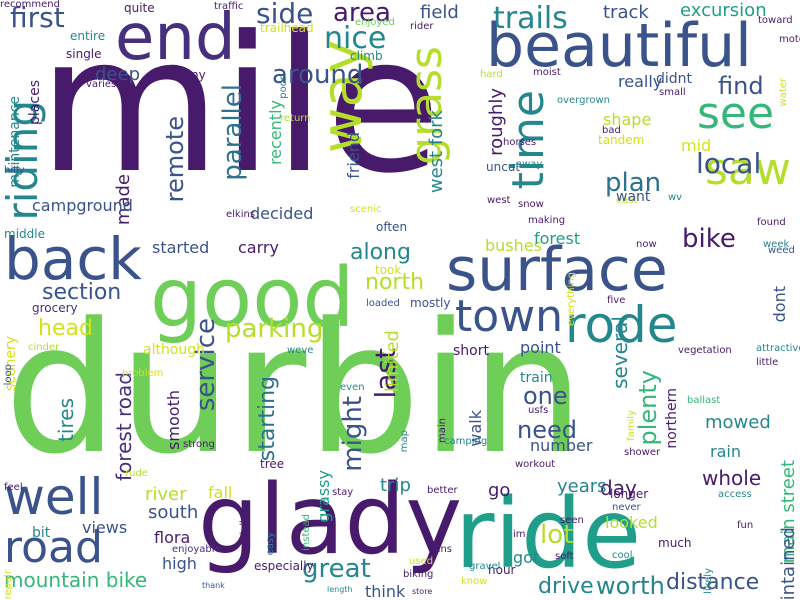 This screenshot has height=600, width=800. I want to click on word-often: often, so click(392, 227).